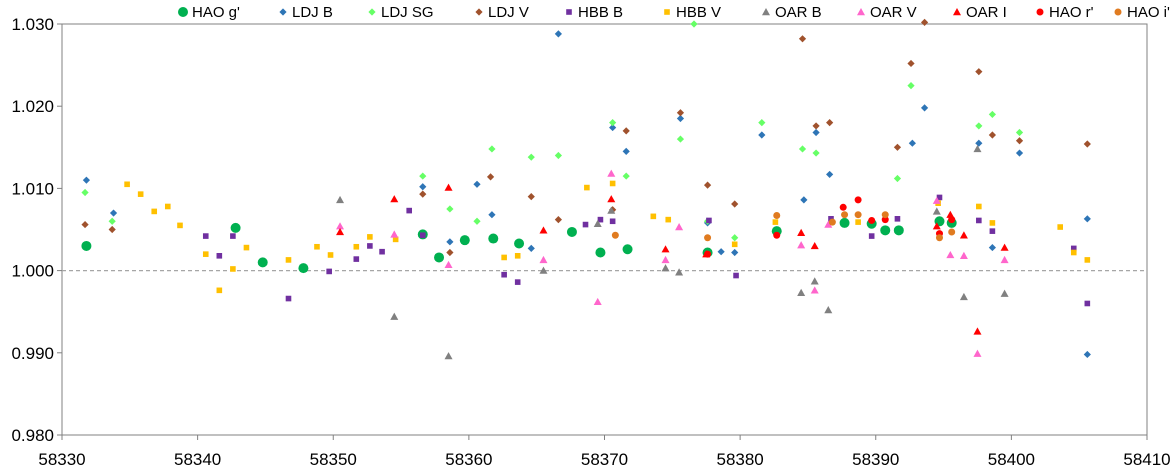 This screenshot has width=1175, height=475. Describe the element at coordinates (594, 12) in the screenshot. I see `legend-item-hbb-b: HBB B` at that location.